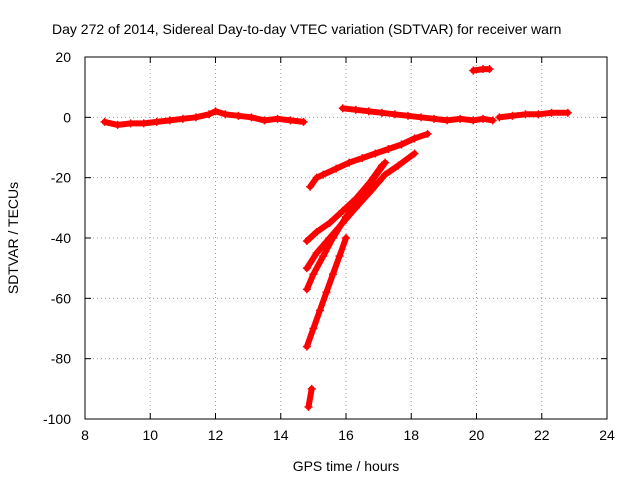 Image resolution: width=640 pixels, height=480 pixels. Describe the element at coordinates (57, 419) in the screenshot. I see `y-tick-label: -100` at that location.